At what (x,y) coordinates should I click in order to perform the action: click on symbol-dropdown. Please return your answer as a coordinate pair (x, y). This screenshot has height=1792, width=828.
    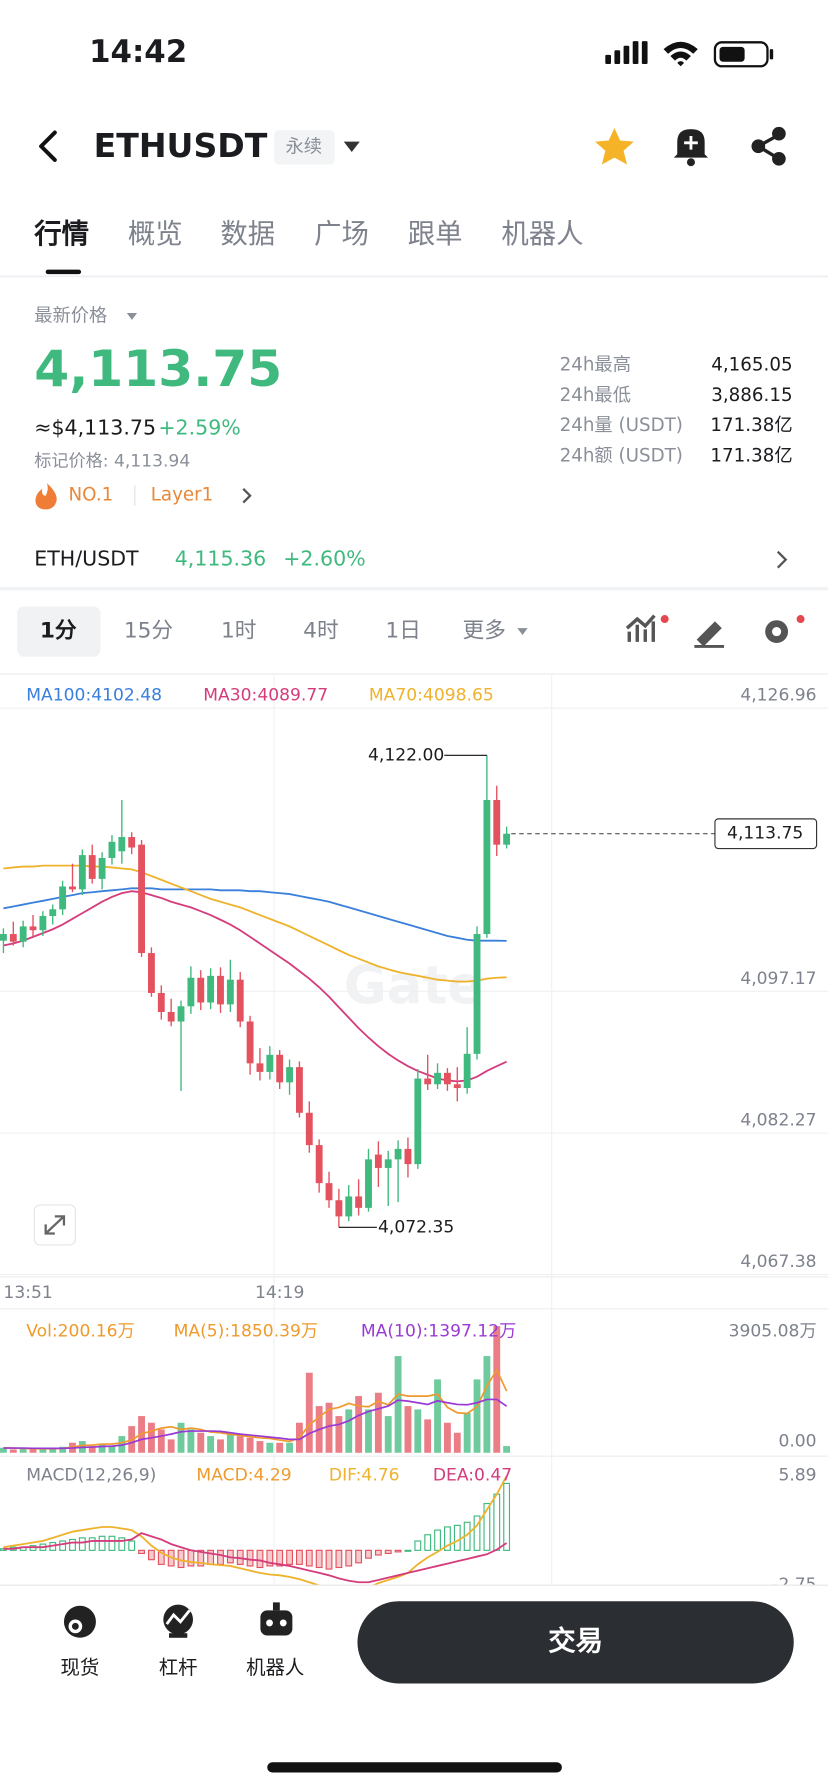
    Looking at the image, I should click on (351, 146).